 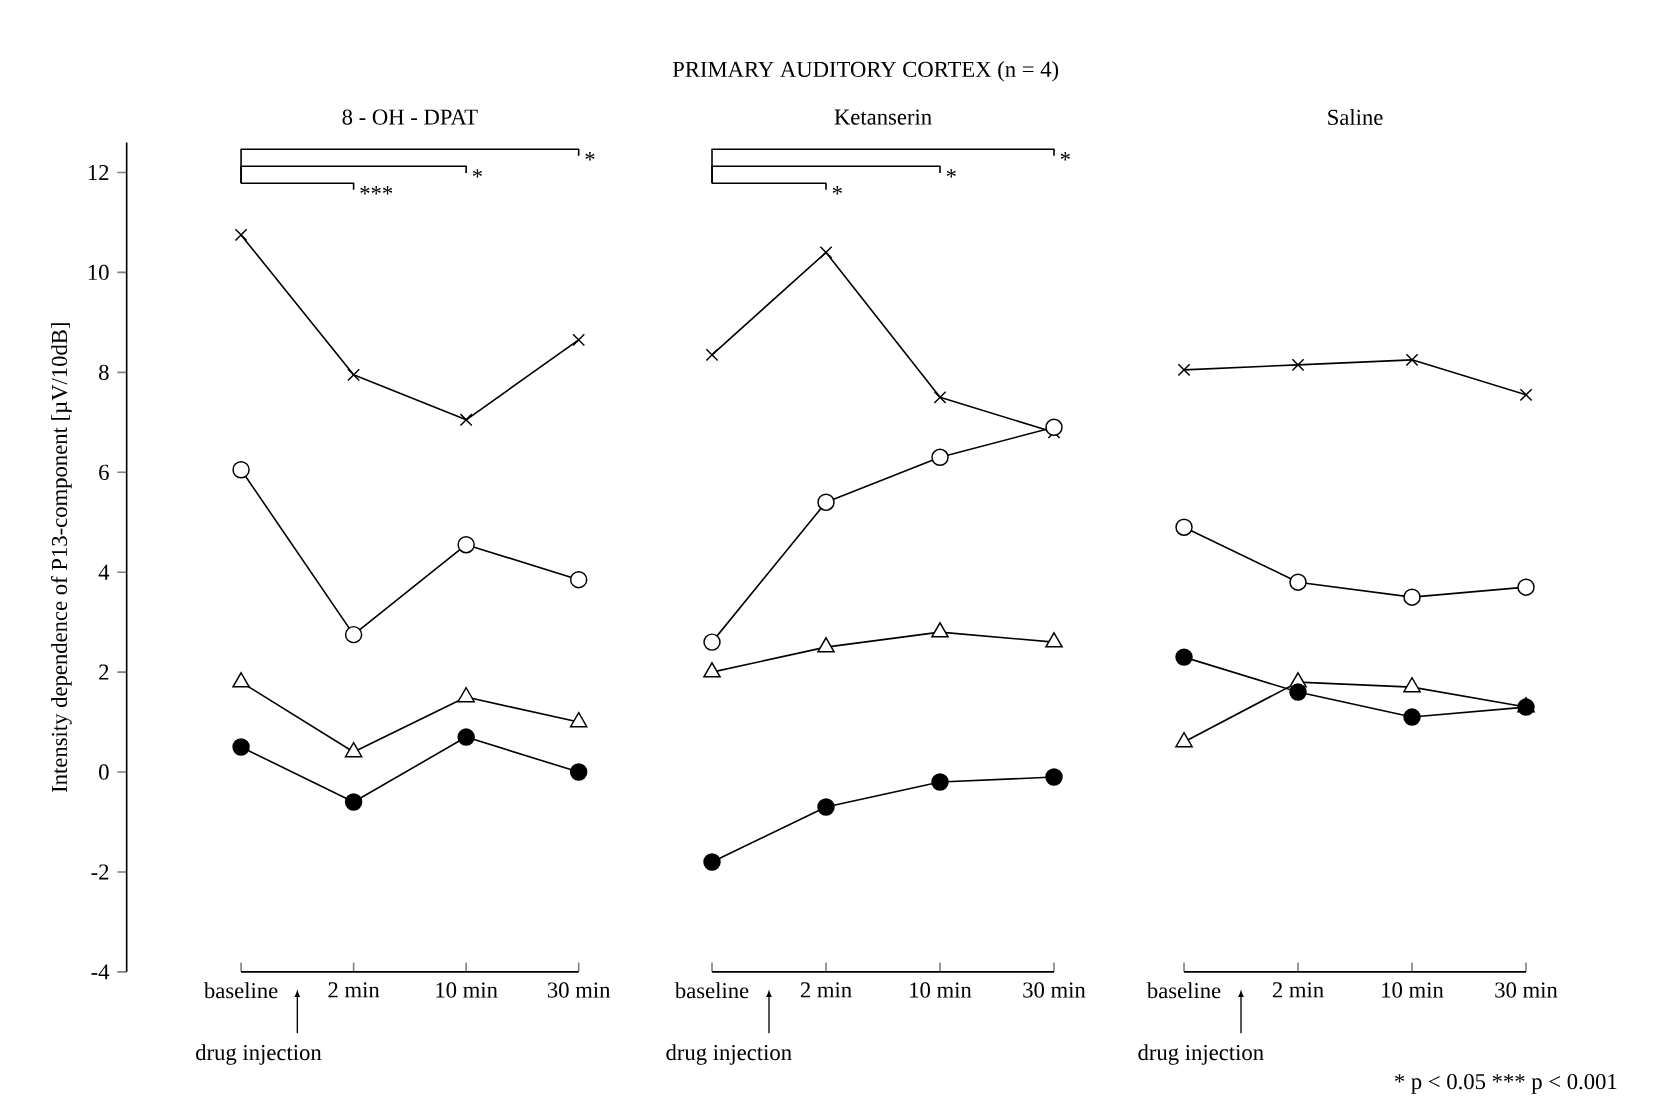 What do you see at coordinates (865, 71) in the screenshot?
I see `chart-title: PRIMARY AUDITORY CORTEX (n = 4)` at bounding box center [865, 71].